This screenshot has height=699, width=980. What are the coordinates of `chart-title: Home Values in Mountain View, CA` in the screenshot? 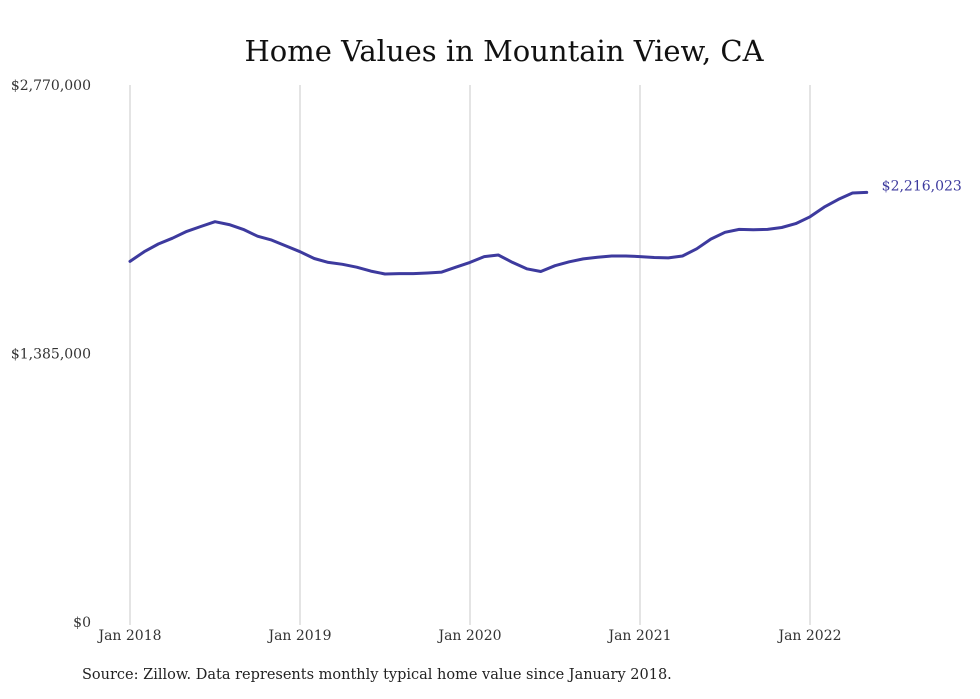 It's located at (504, 51).